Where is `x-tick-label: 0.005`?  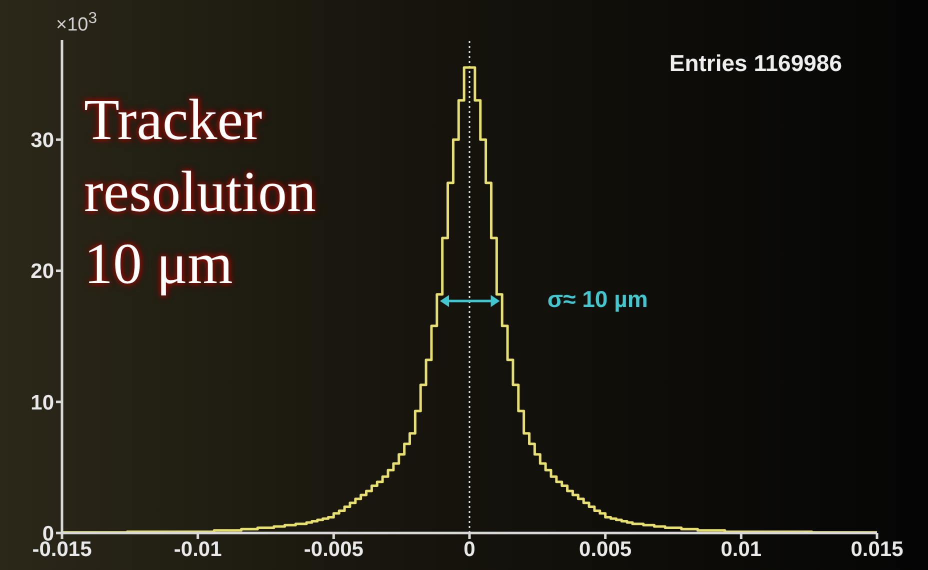 x-tick-label: 0.005 is located at coordinates (605, 549).